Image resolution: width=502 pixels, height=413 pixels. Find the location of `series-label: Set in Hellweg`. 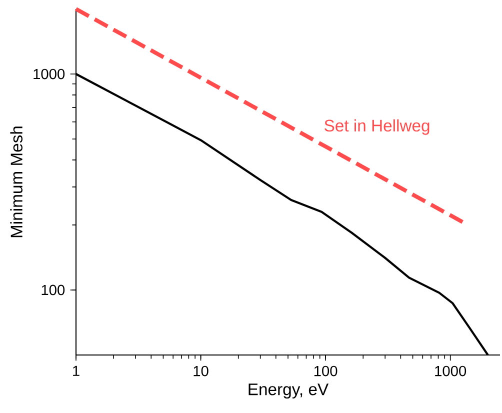

series-label: Set in Hellweg is located at coordinates (377, 127).